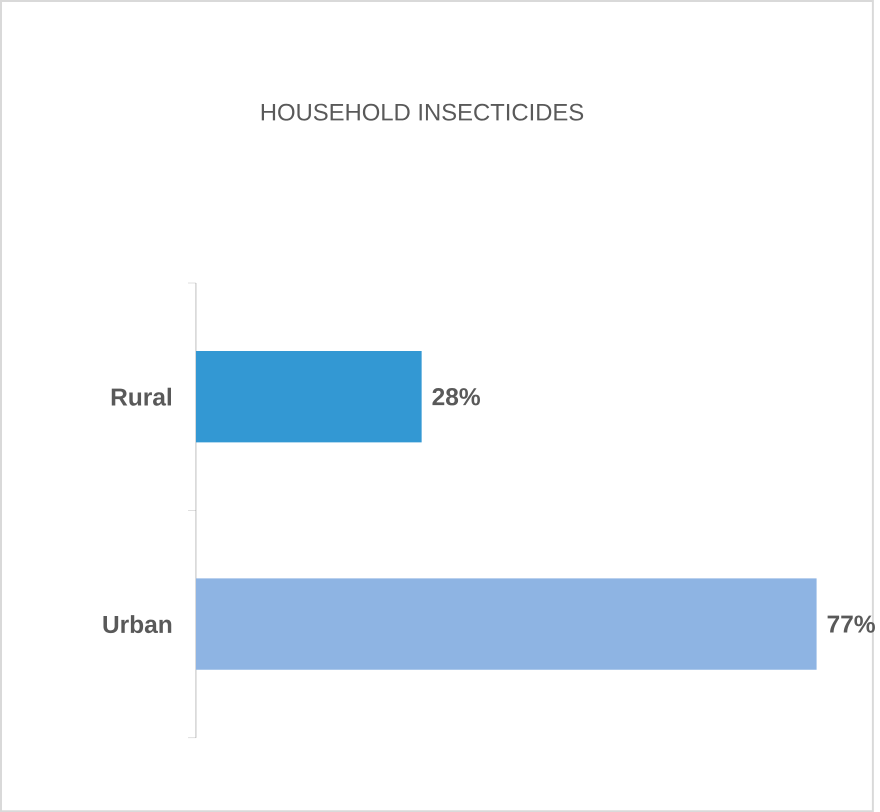 The image size is (880, 812). I want to click on data-label: 28%, so click(456, 397).